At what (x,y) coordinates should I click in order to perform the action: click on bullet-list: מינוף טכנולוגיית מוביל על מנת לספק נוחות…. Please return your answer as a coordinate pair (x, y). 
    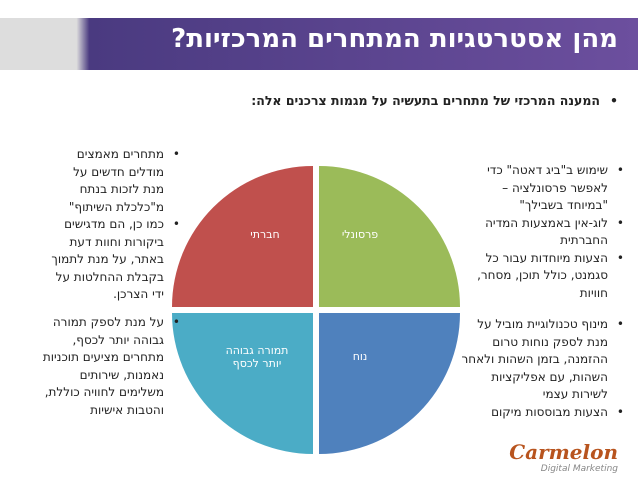
    Looking at the image, I should click on (541, 369).